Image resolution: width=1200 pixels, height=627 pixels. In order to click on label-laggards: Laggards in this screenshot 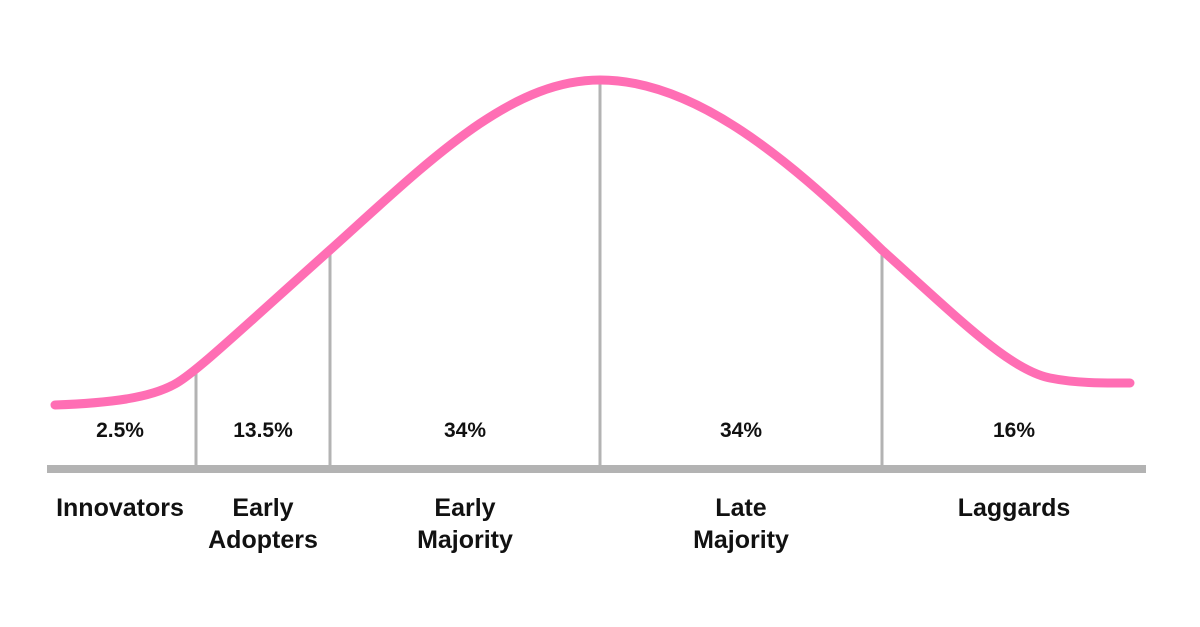, I will do `click(1014, 508)`.